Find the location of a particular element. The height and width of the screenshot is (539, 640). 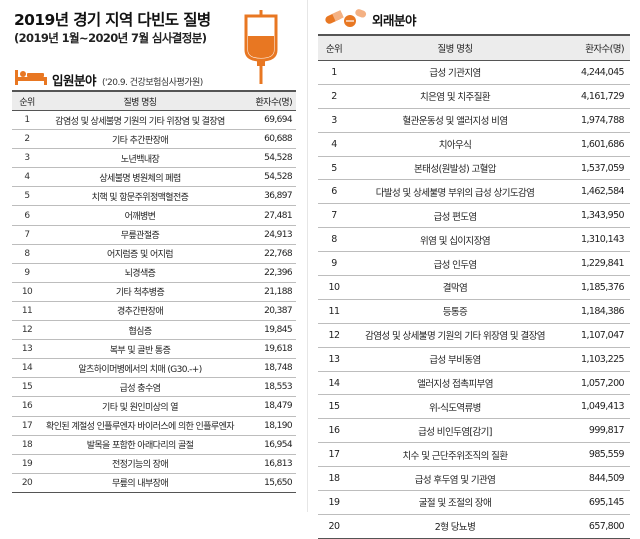

rank-cell: 18 is located at coordinates (27, 445).